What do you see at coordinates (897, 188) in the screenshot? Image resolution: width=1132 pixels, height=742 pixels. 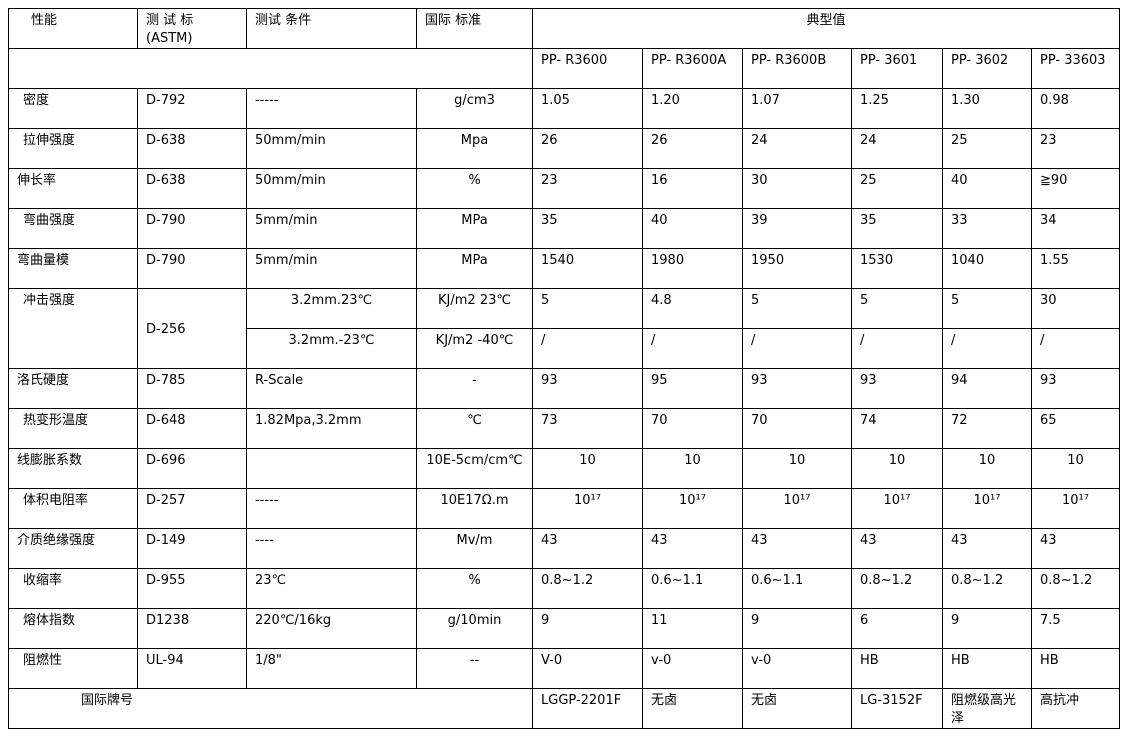 I see `typical-value: 25` at bounding box center [897, 188].